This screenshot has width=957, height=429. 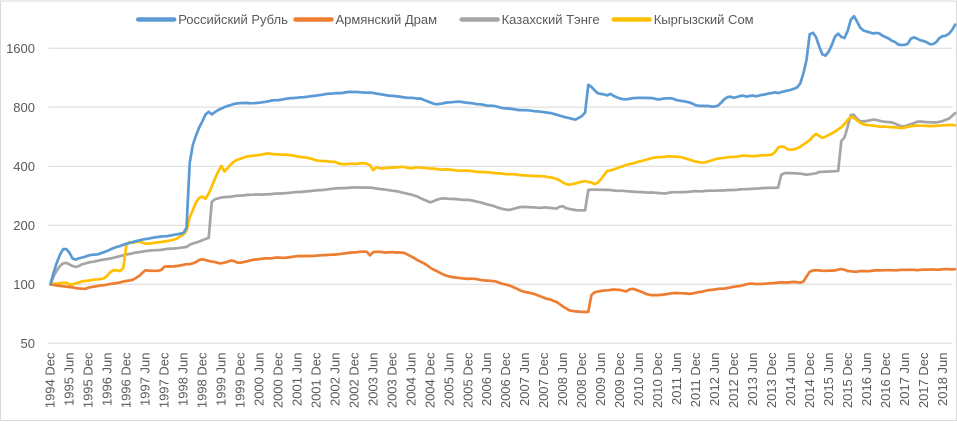 What do you see at coordinates (866, 380) in the screenshot?
I see `svg-text: 2016 Jun` at bounding box center [866, 380].